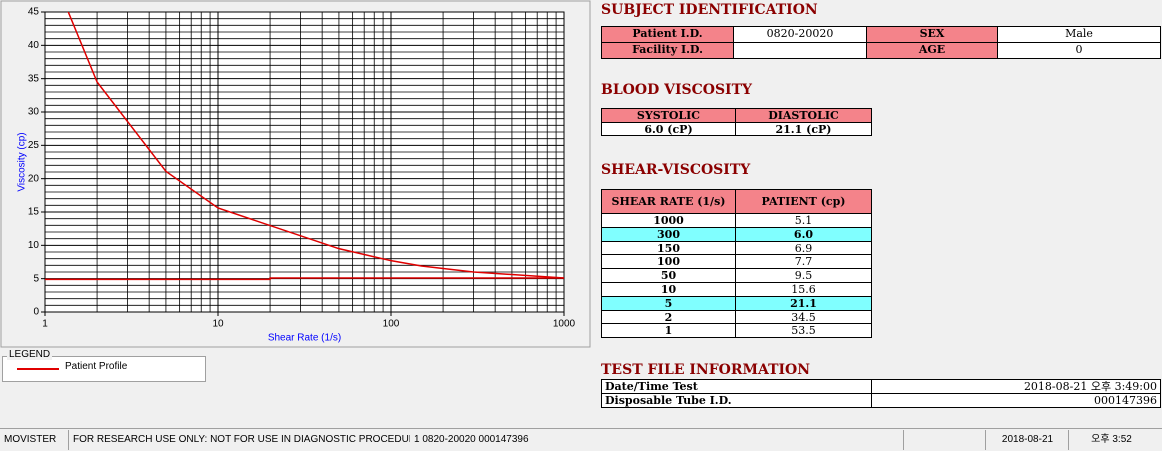 The height and width of the screenshot is (451, 1162). I want to click on table-cell: 5.1, so click(803, 220).